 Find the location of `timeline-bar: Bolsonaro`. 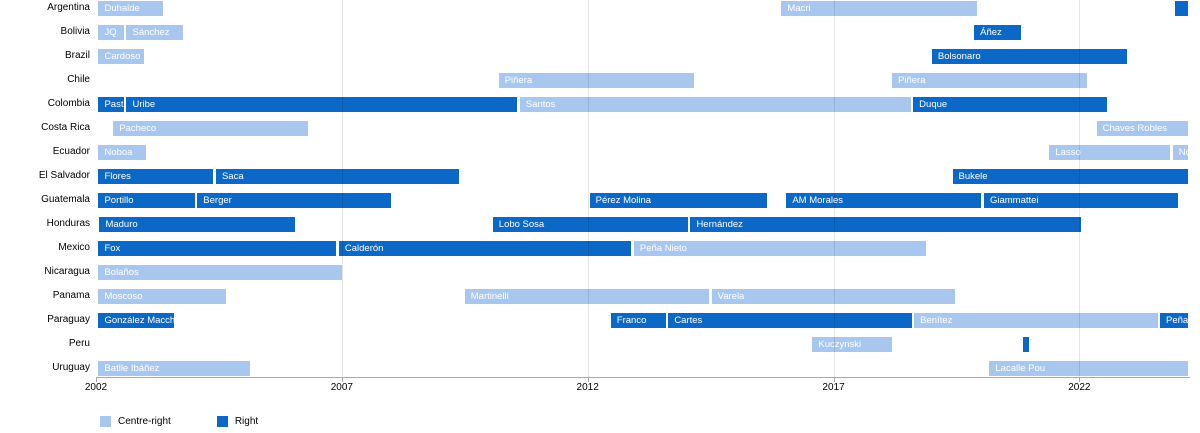

timeline-bar: Bolsonaro is located at coordinates (1029, 56).